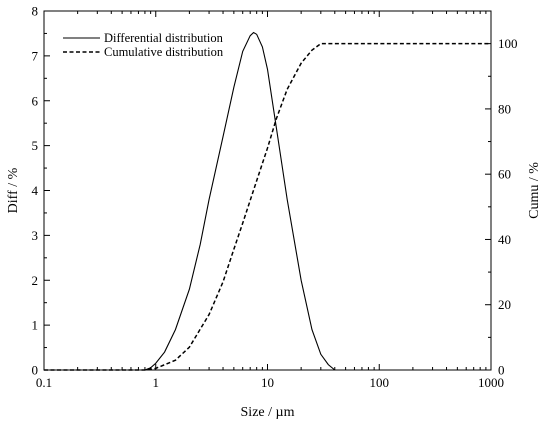 The height and width of the screenshot is (426, 550). Describe the element at coordinates (508, 43) in the screenshot. I see `y-right-tick-label: 100` at that location.